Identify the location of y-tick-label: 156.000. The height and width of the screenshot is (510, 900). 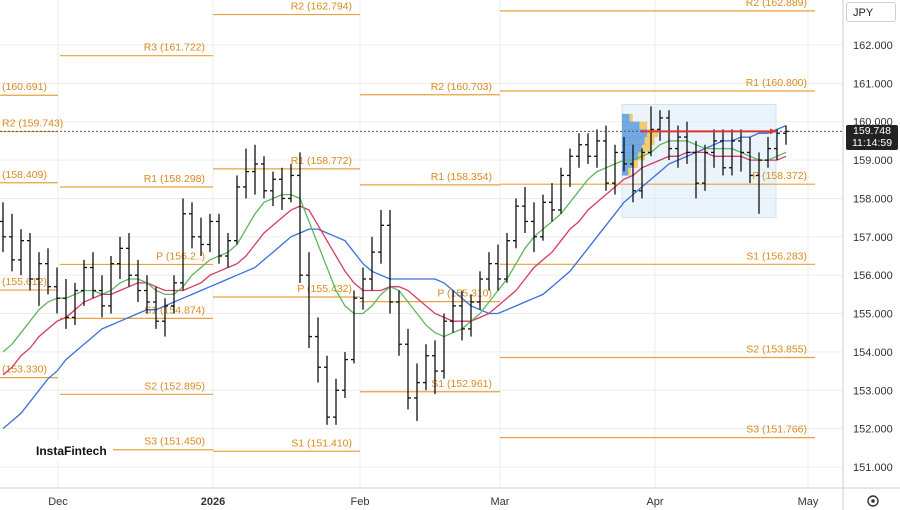
(873, 276).